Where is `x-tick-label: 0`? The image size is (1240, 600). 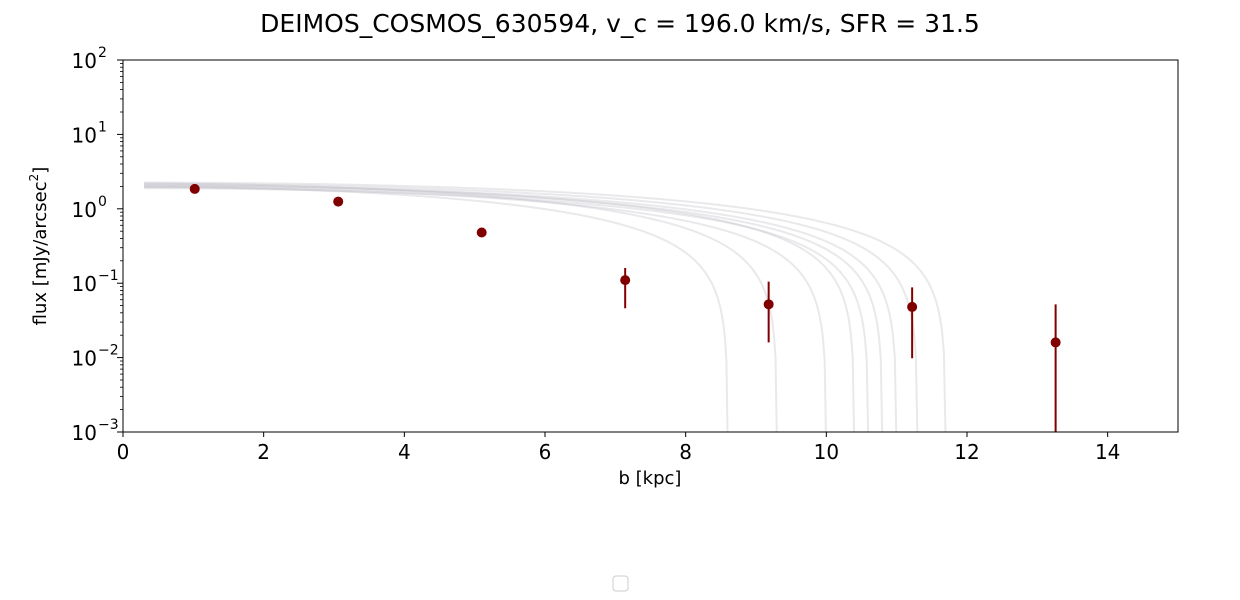
x-tick-label: 0 is located at coordinates (123, 452).